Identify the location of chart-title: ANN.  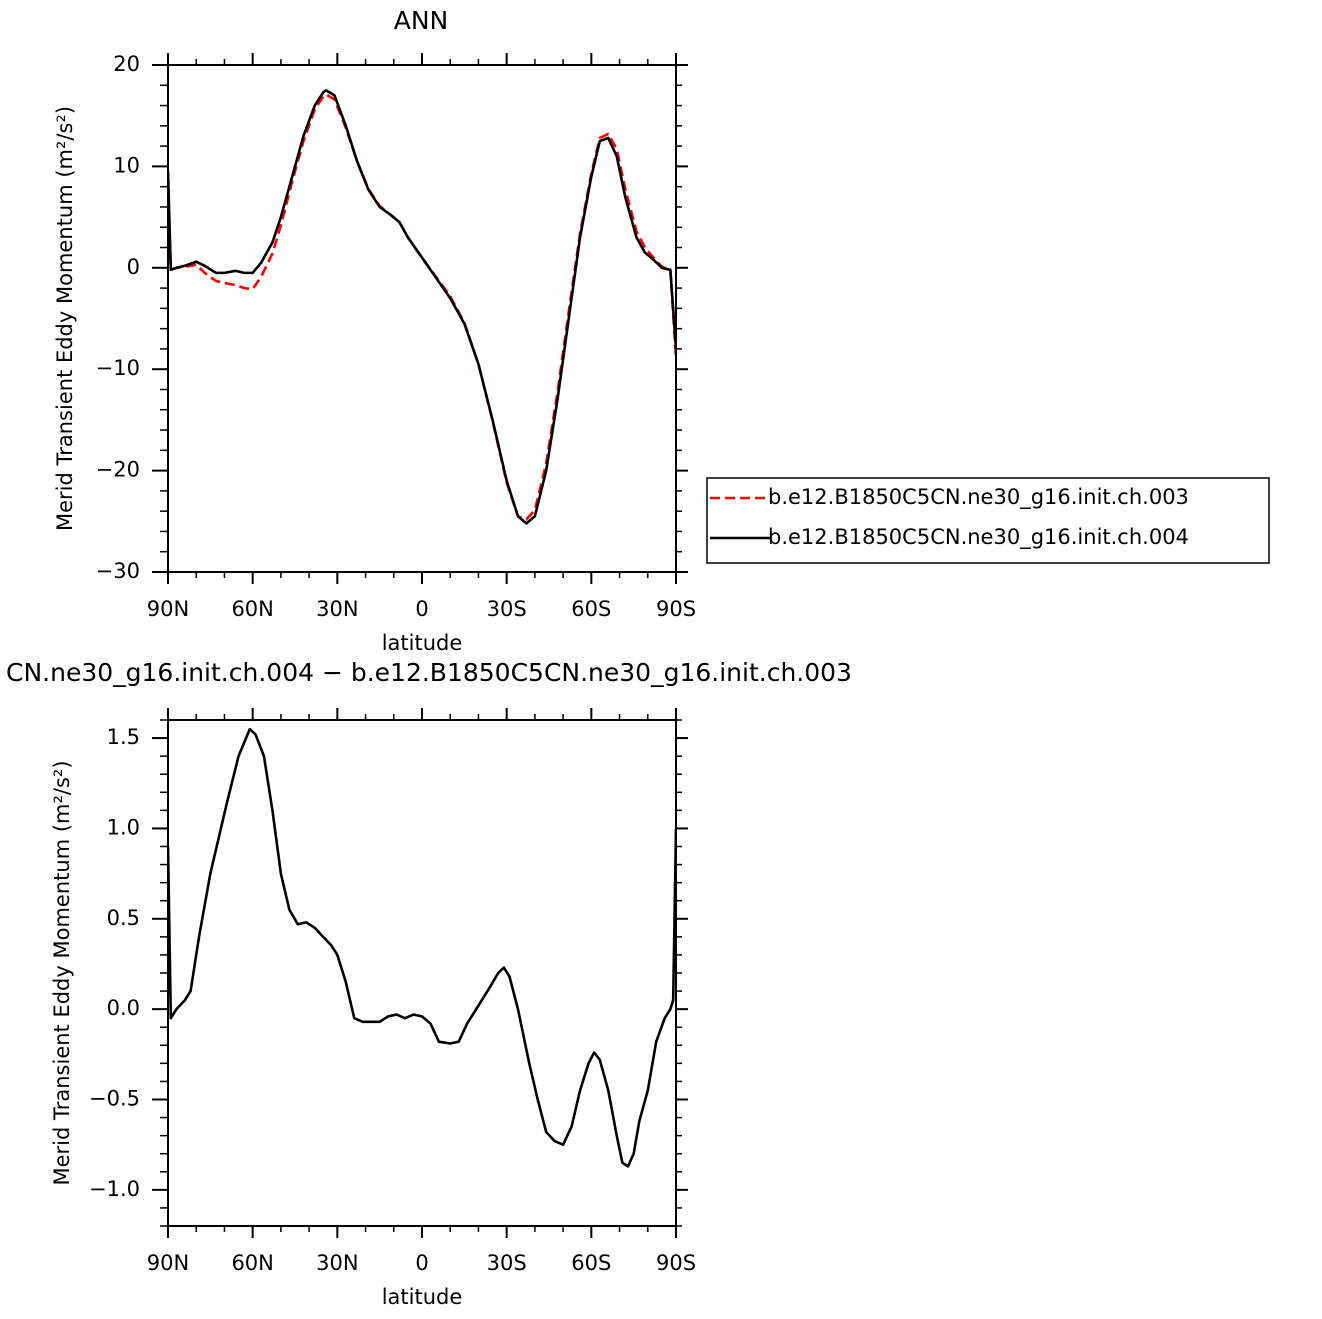
(421, 20).